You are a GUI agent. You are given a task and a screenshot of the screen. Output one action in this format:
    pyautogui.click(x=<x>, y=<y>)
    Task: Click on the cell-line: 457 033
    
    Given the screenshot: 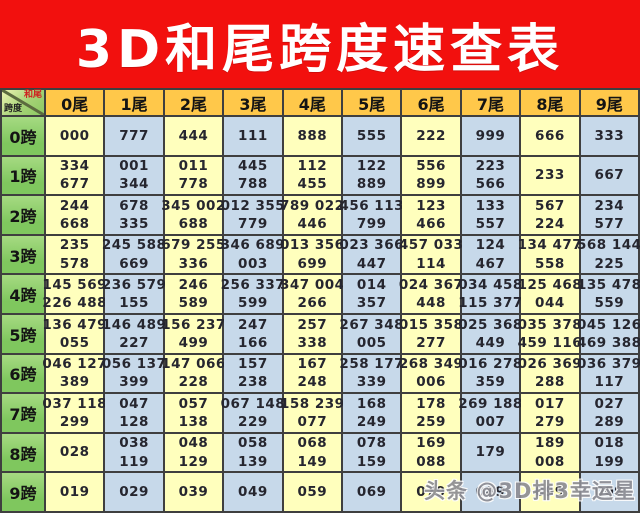 What is the action you would take?
    pyautogui.click(x=431, y=245)
    